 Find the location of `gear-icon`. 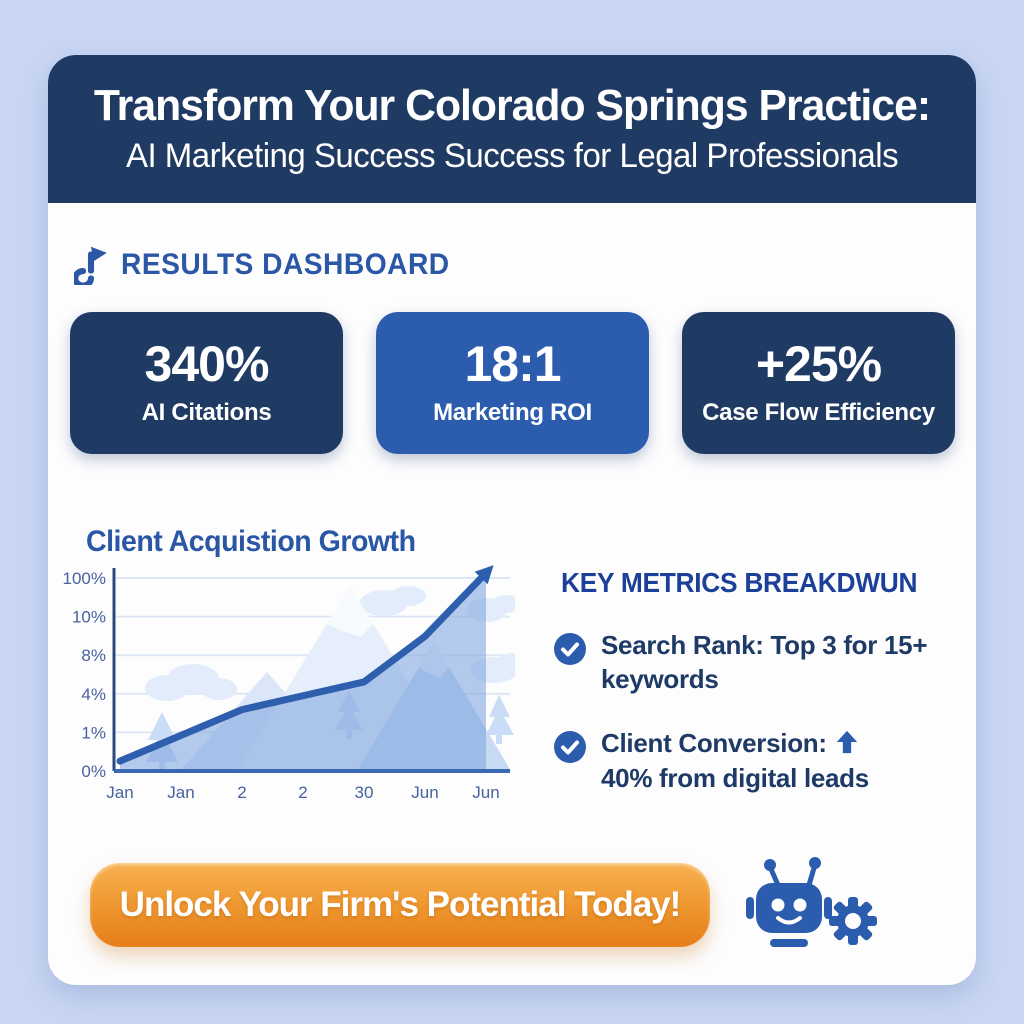

gear-icon is located at coordinates (853, 921).